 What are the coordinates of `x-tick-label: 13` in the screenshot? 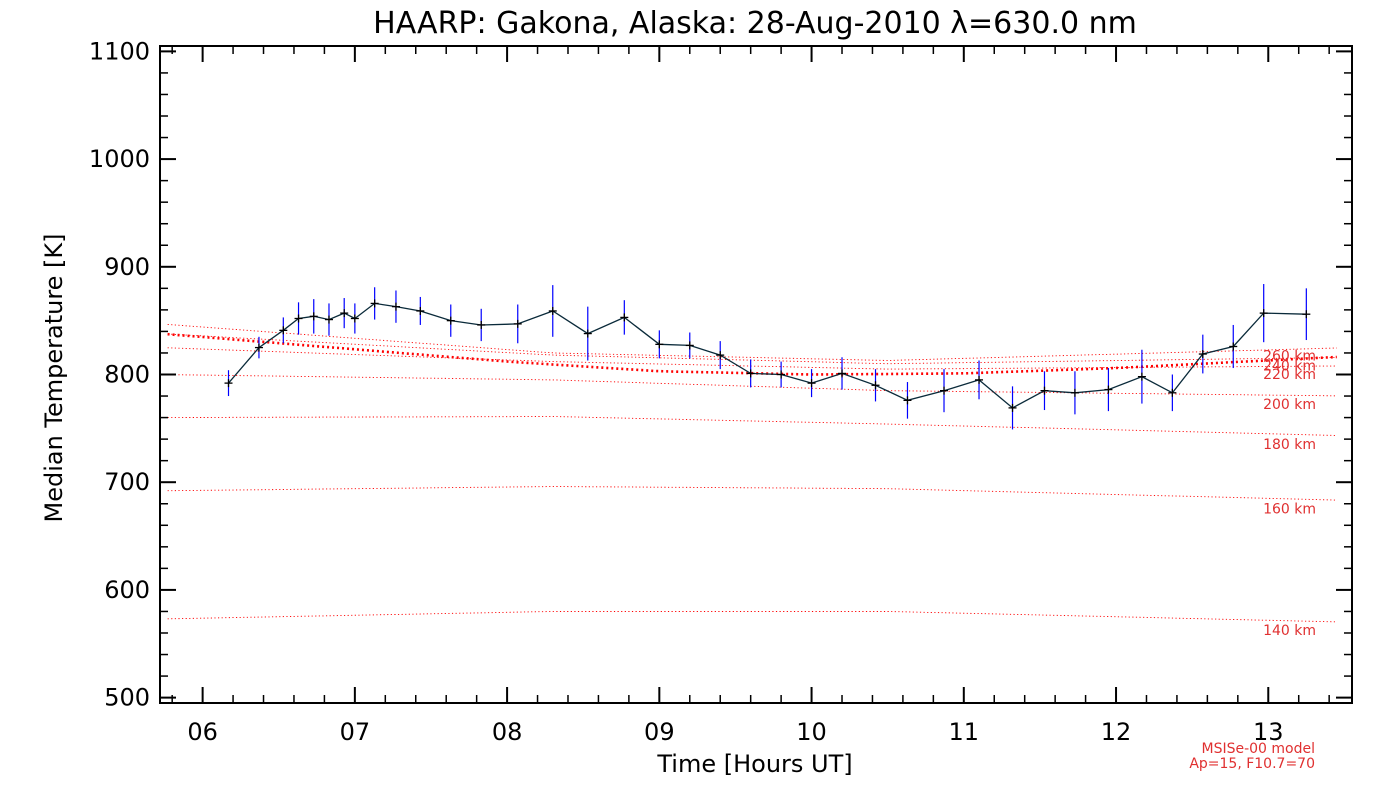 It's located at (1268, 732).